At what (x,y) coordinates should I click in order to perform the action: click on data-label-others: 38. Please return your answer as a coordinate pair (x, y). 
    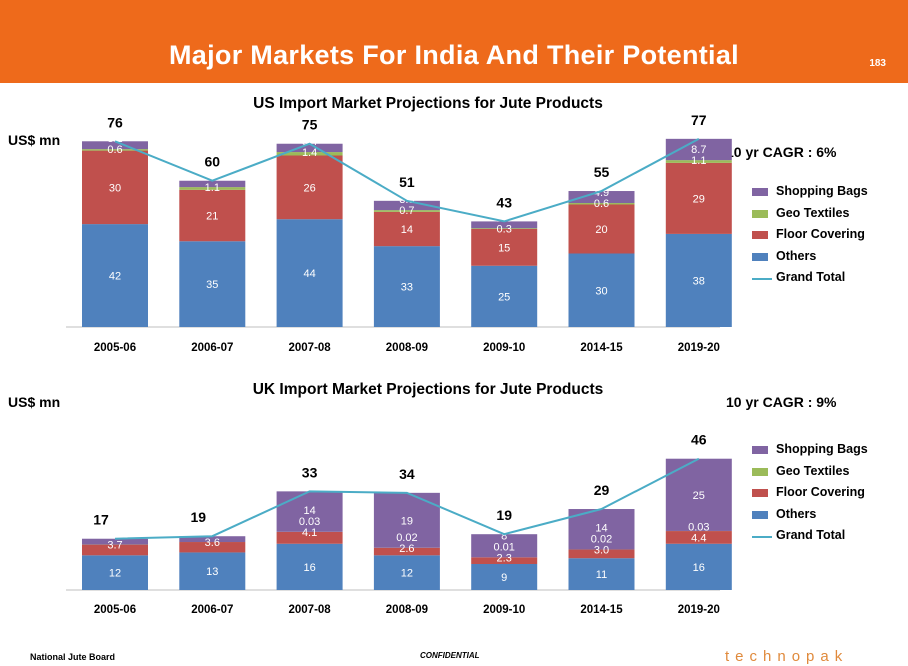
    Looking at the image, I should click on (699, 281).